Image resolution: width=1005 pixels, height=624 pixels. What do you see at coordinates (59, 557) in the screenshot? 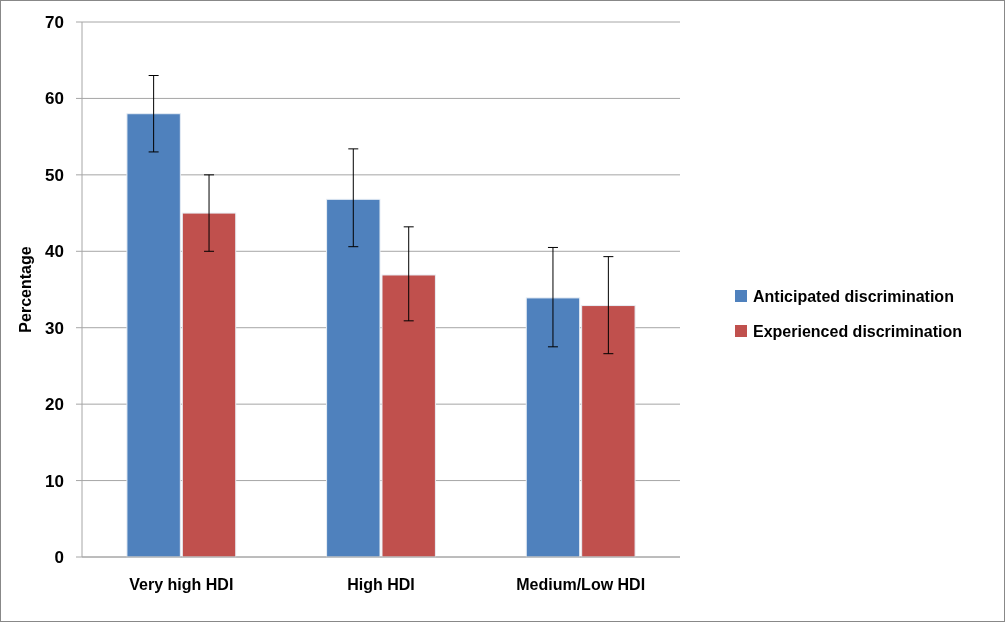
I see `y-tick-label: 0` at bounding box center [59, 557].